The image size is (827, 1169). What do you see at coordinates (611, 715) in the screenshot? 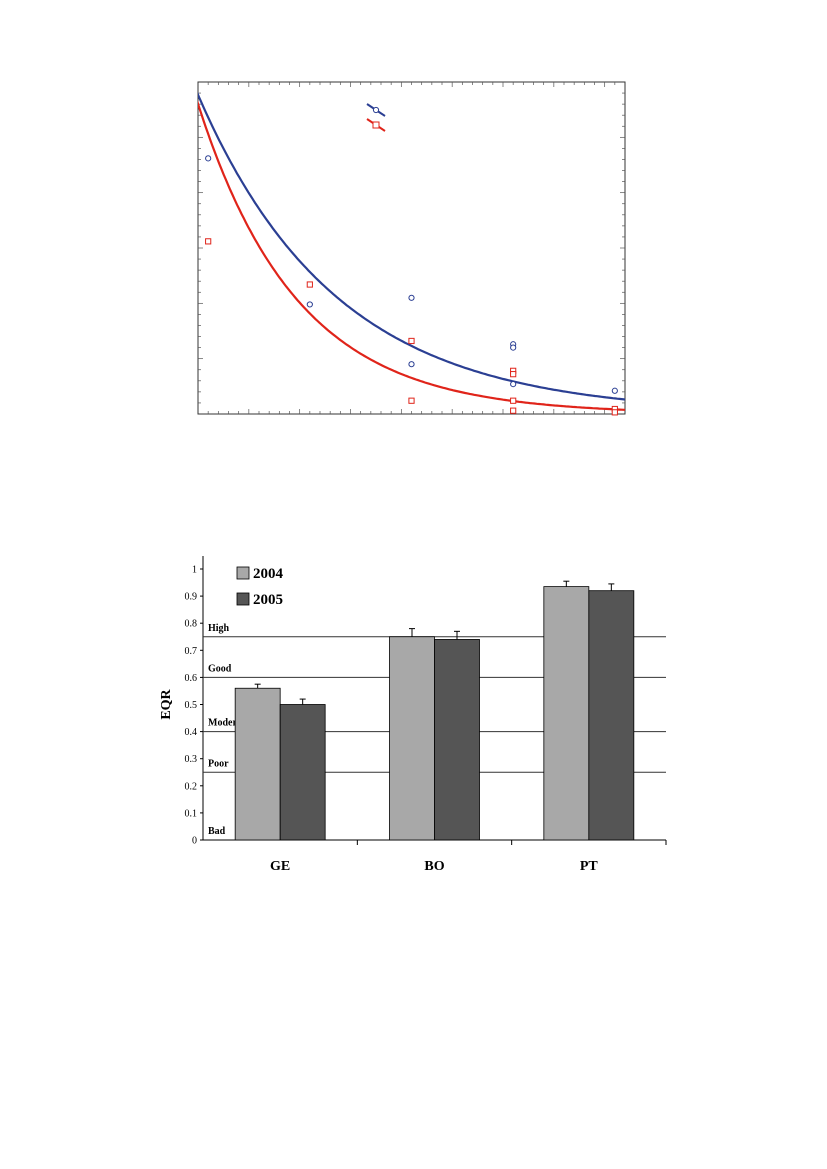
I see `bar-2005-pt` at bounding box center [611, 715].